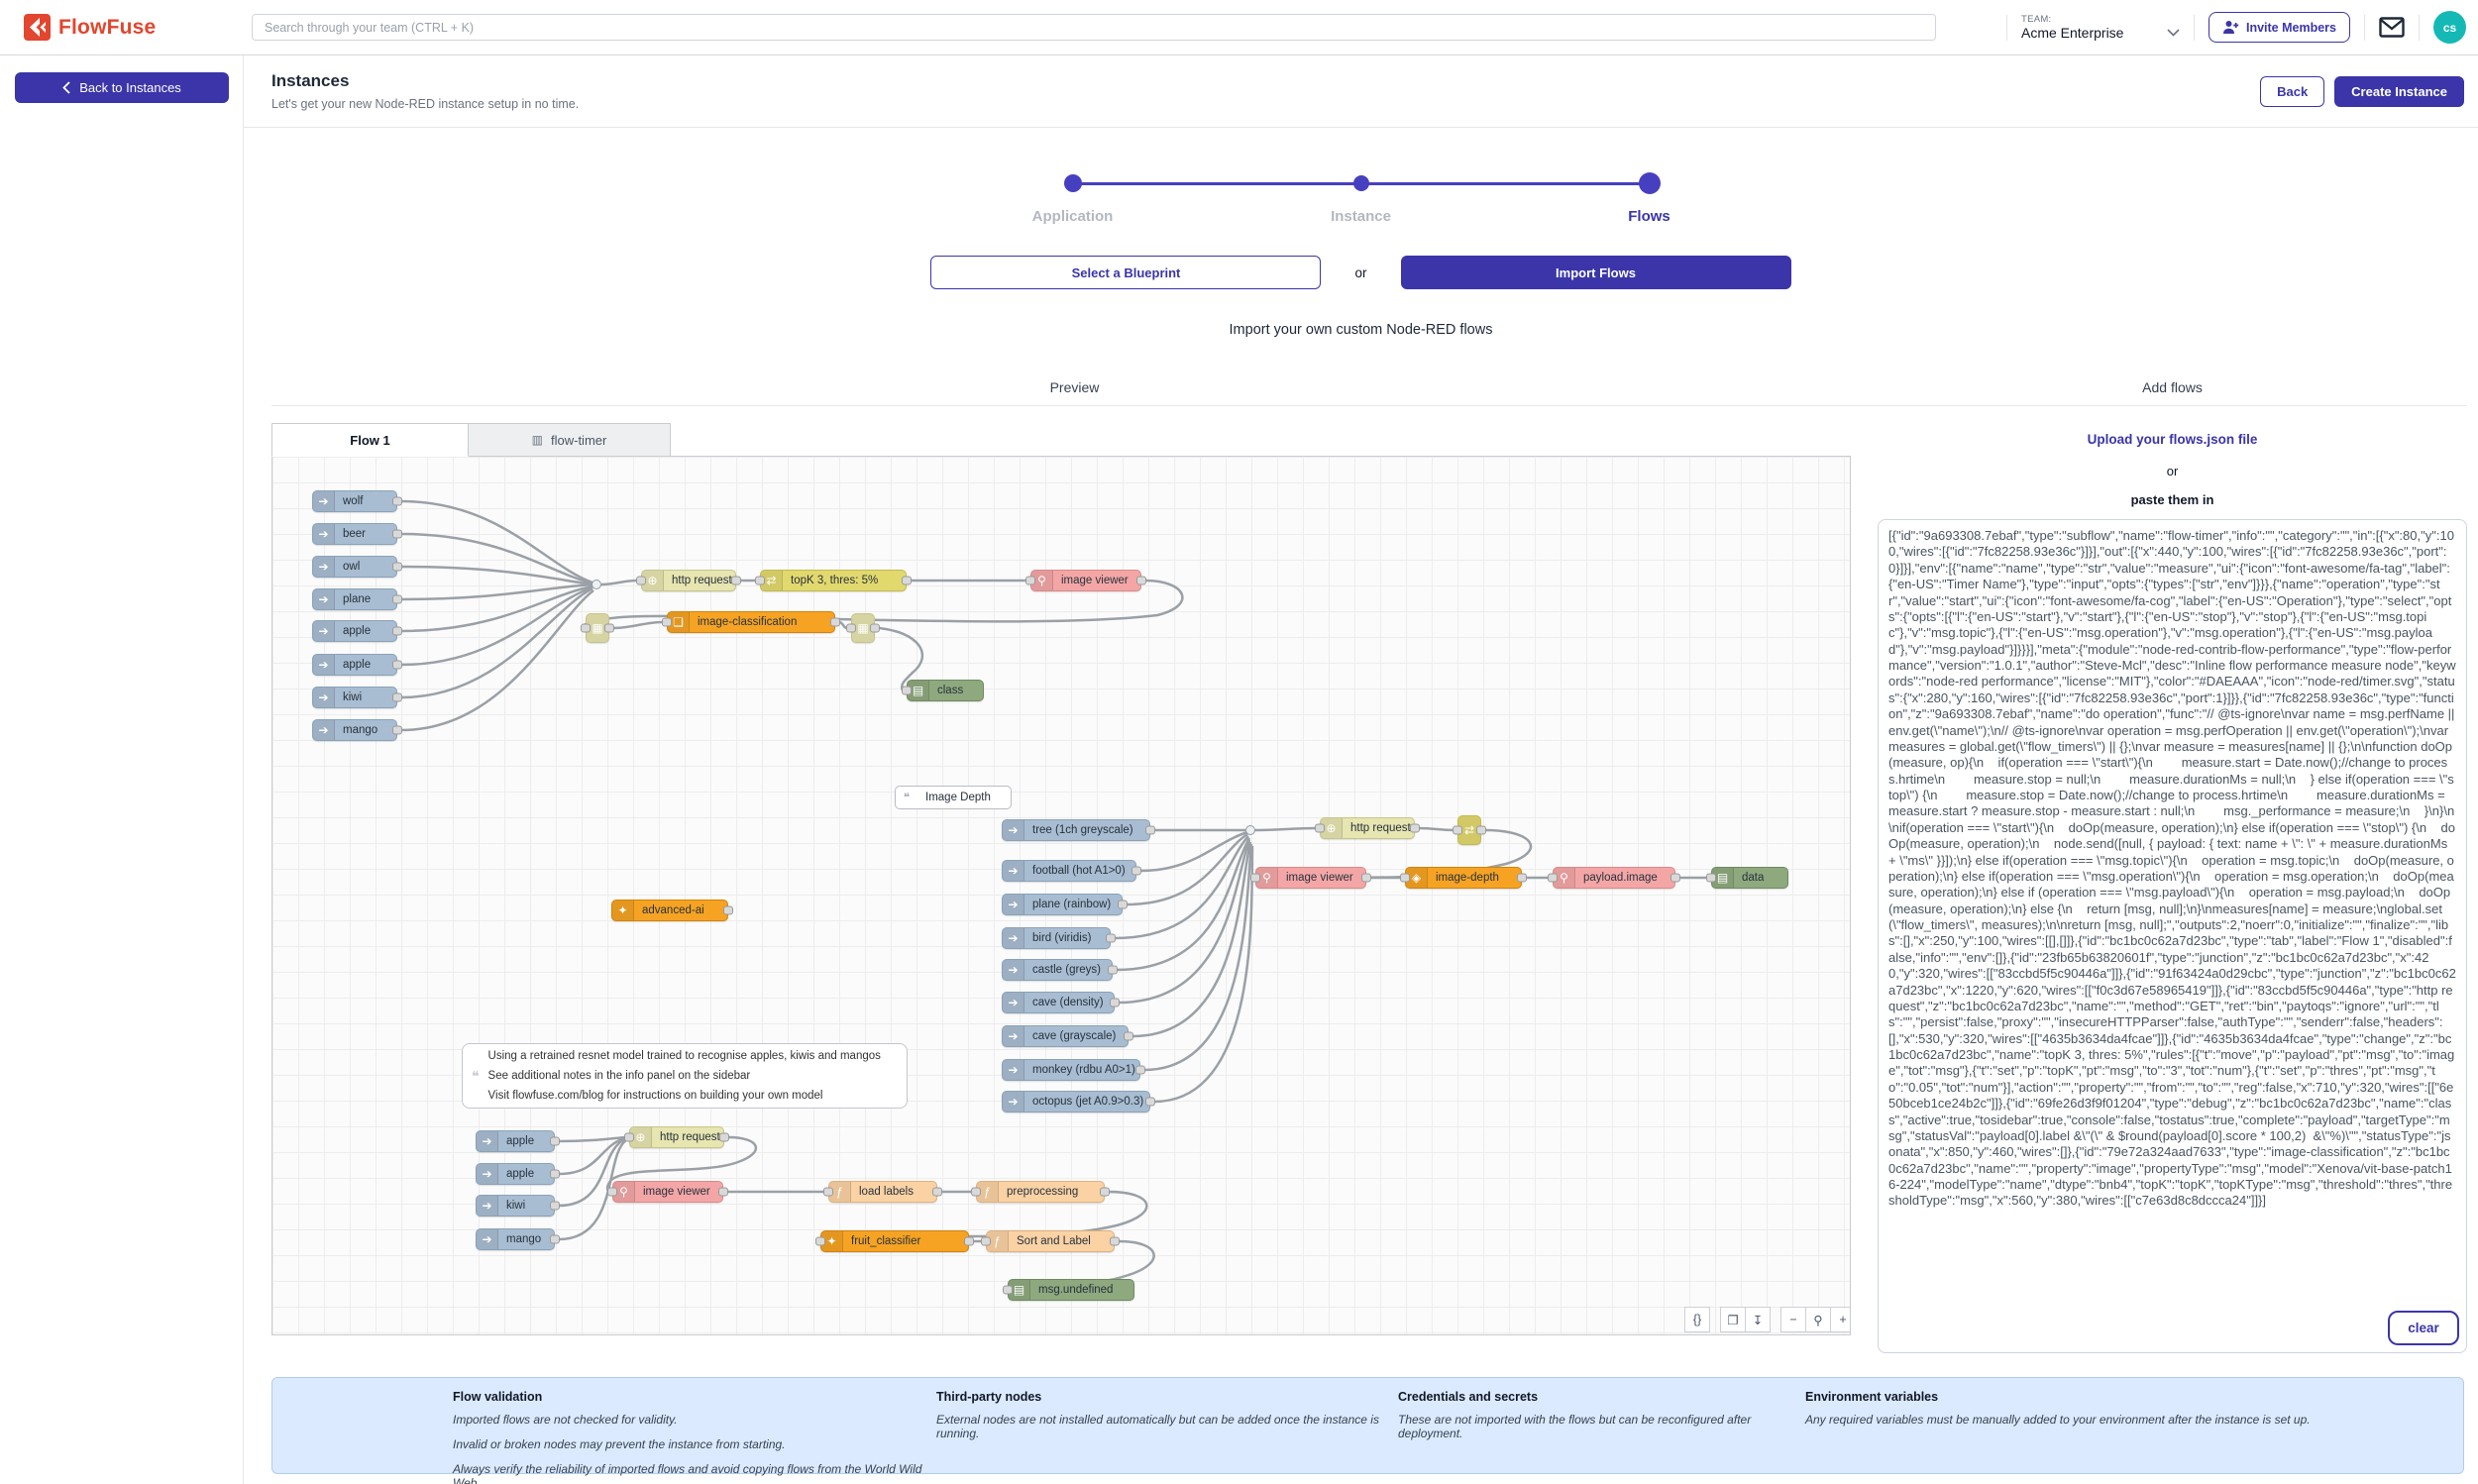  What do you see at coordinates (2392, 28) in the screenshot?
I see `notifications-button` at bounding box center [2392, 28].